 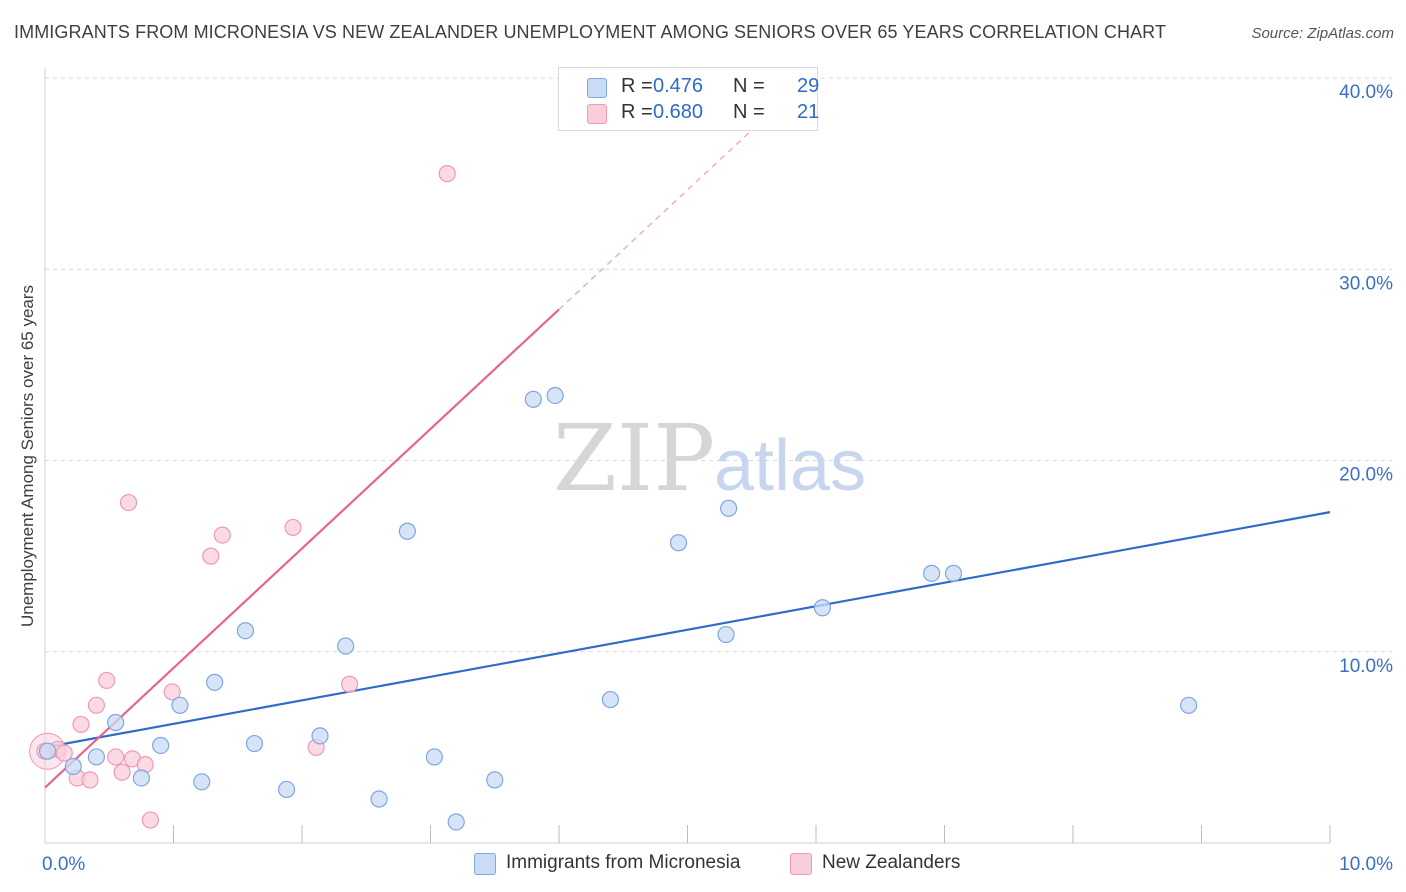 I want to click on bottom-legend-swatch-pink, so click(x=801, y=864).